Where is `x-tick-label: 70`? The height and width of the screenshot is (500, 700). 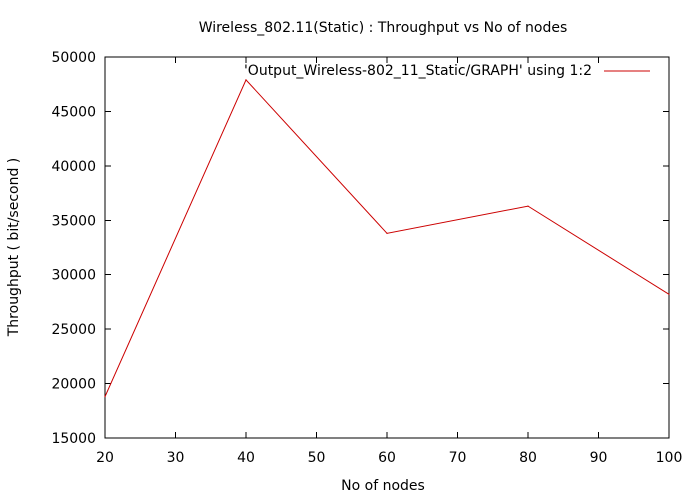
x-tick-label: 70 is located at coordinates (458, 458).